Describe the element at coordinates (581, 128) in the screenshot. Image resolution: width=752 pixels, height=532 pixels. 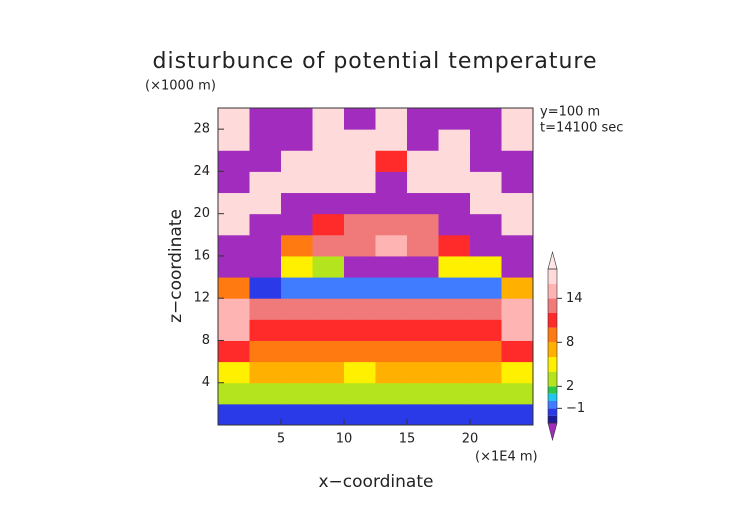
I see `annotation: t=14100 sec` at that location.